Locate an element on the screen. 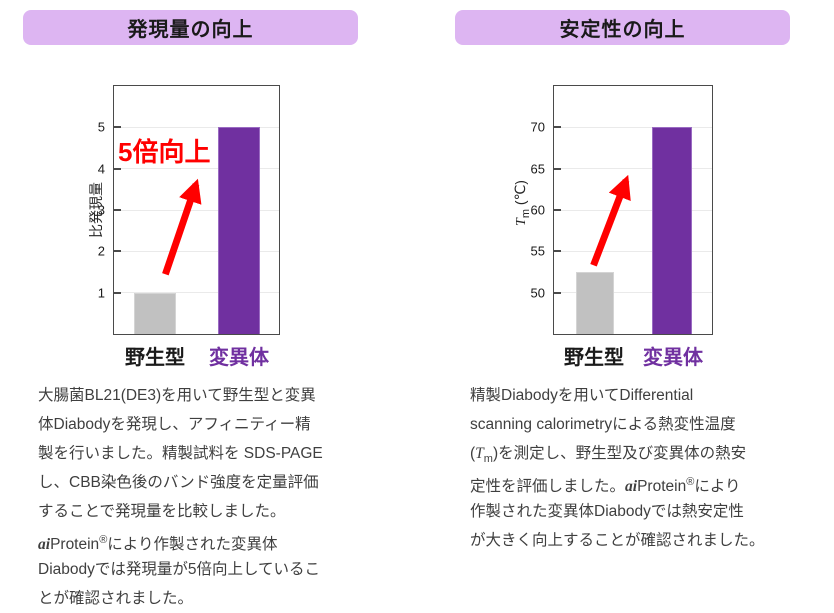  text-segment: 定性を評価しました。 is located at coordinates (548, 487).